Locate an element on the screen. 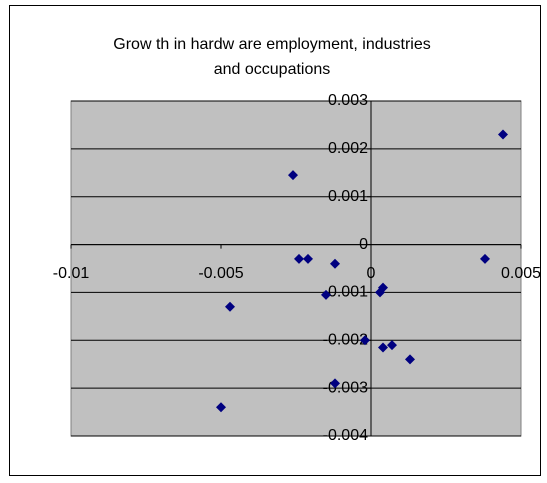 Image resolution: width=547 pixels, height=483 pixels. x-tick-label: 0.005 is located at coordinates (521, 273).